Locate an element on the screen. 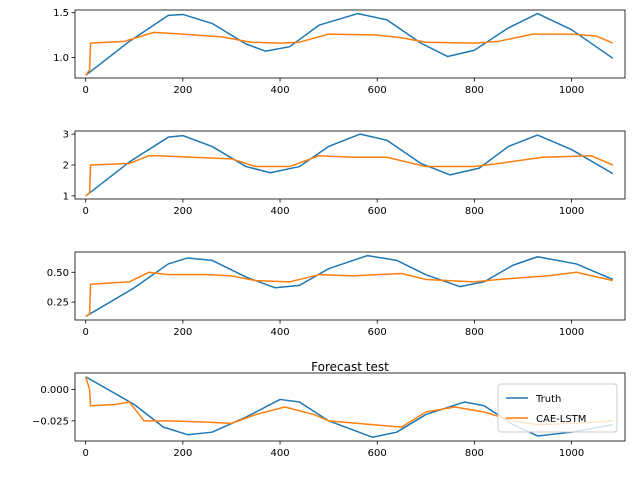 This screenshot has height=480, width=640. forecast-title: Forecast test is located at coordinates (350, 367).